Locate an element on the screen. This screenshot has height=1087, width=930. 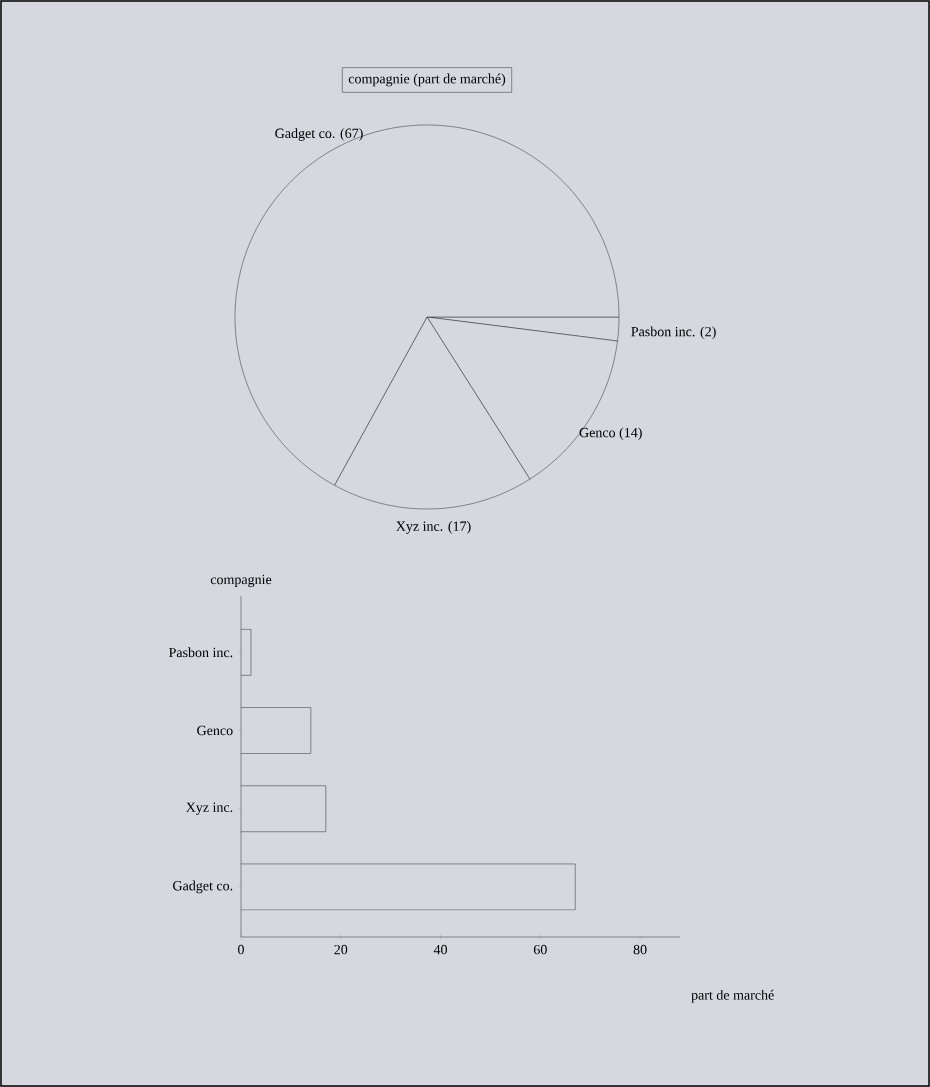
data-label: (14) is located at coordinates (630, 434).